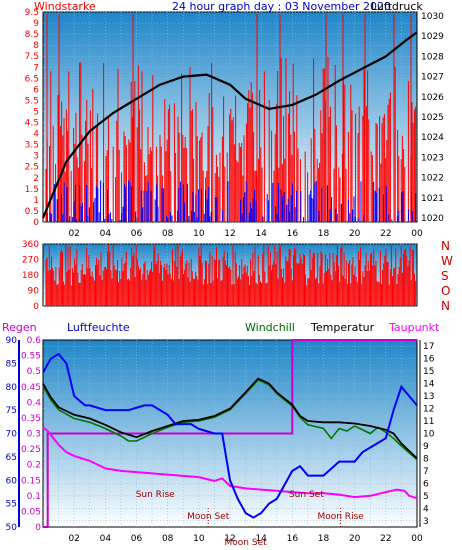  What do you see at coordinates (36, 135) in the screenshot?
I see `wind-tick-label: 4` at bounding box center [36, 135].